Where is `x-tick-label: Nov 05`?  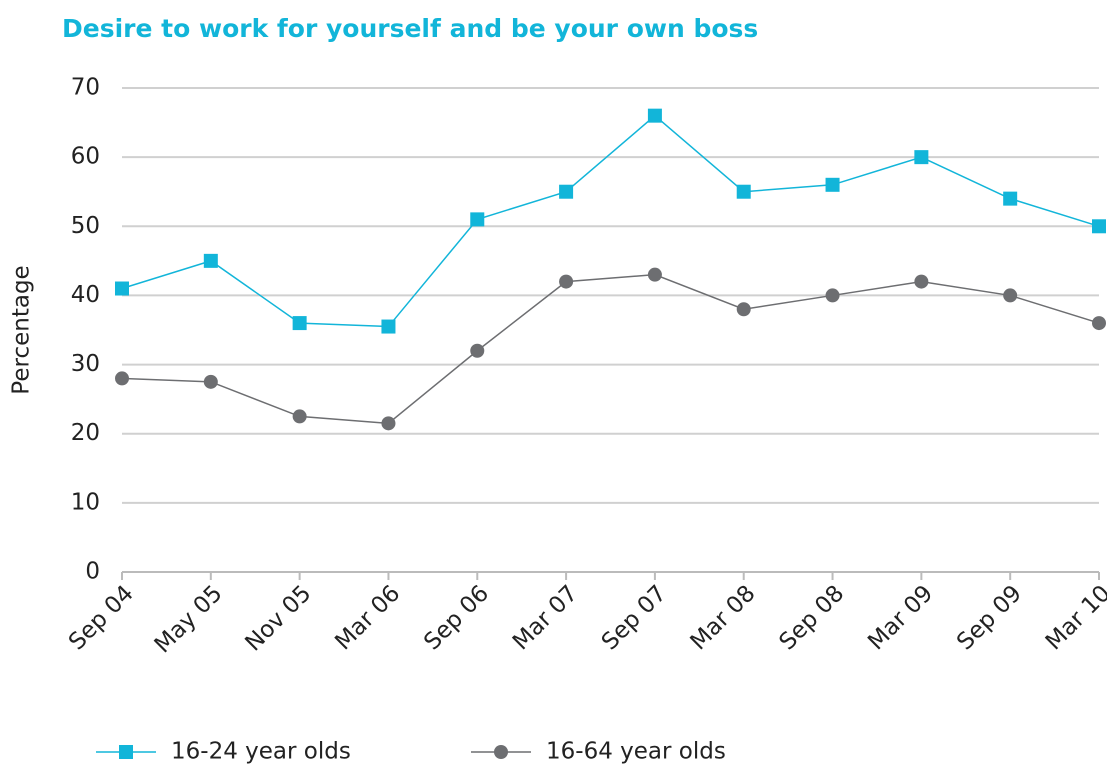
x-tick-label: Nov 05 is located at coordinates (278, 618).